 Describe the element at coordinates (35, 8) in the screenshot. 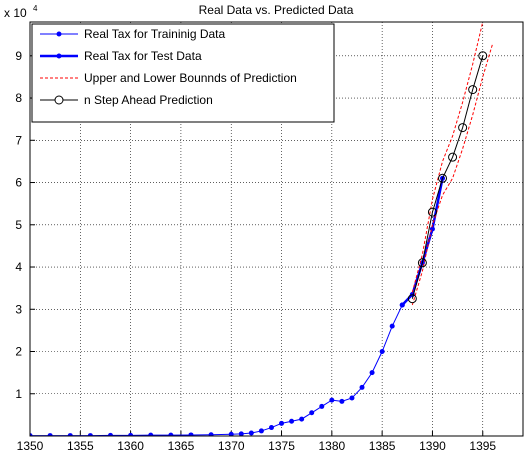

I see `y-multiplier-exponent: 4` at that location.